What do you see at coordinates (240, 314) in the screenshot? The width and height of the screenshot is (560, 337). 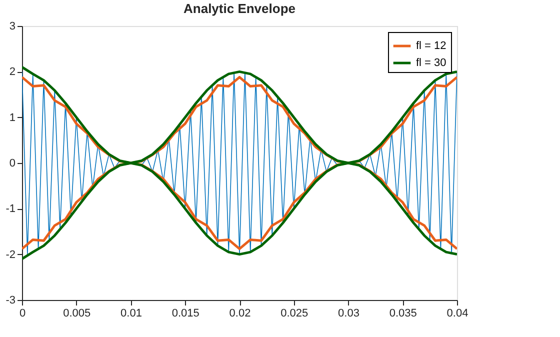 I see `x-tick-label: 0.02` at bounding box center [240, 314].